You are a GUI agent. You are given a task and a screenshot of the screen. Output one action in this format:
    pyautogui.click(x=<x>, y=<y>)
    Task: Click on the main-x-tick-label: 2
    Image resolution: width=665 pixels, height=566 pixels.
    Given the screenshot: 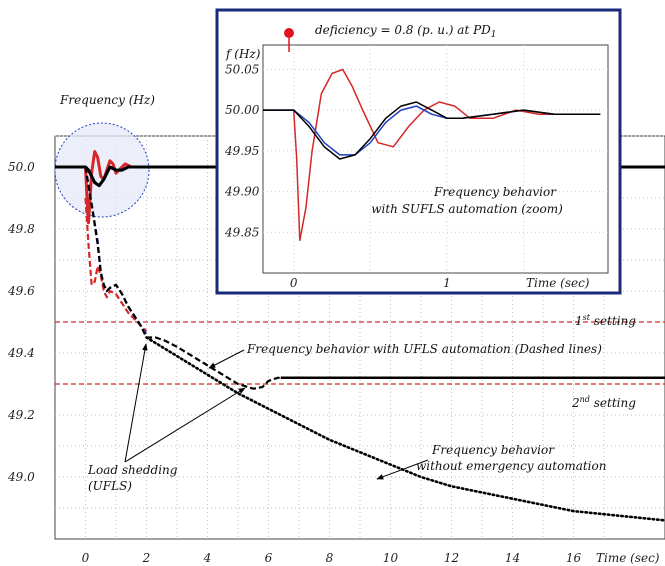 What is the action you would take?
    pyautogui.click(x=146, y=558)
    